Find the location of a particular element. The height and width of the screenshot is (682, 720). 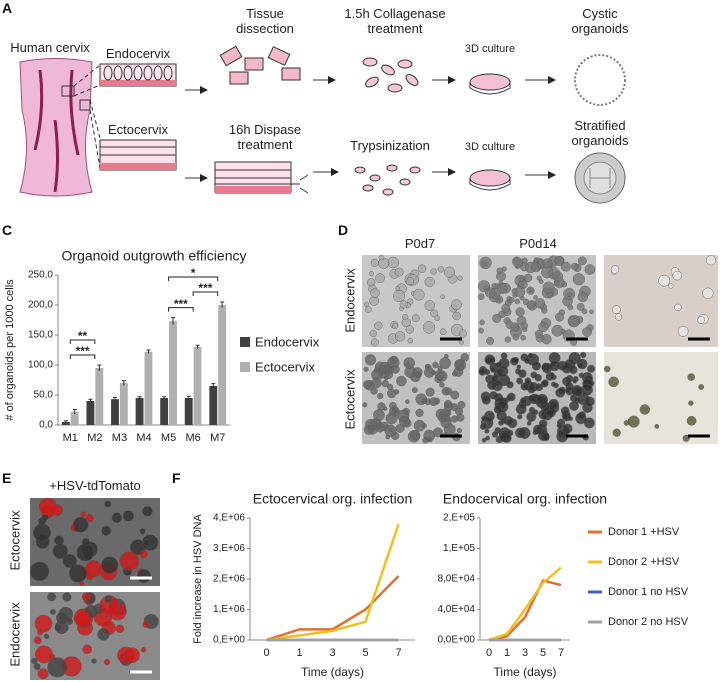

x-tick-label: M7 is located at coordinates (217, 438).